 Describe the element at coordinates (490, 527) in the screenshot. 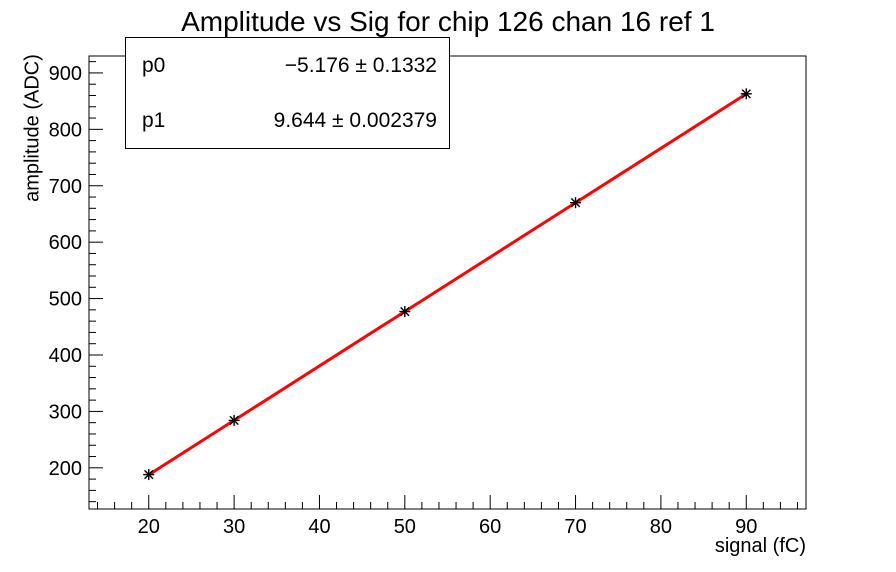

I see `svg-text: 60` at that location.